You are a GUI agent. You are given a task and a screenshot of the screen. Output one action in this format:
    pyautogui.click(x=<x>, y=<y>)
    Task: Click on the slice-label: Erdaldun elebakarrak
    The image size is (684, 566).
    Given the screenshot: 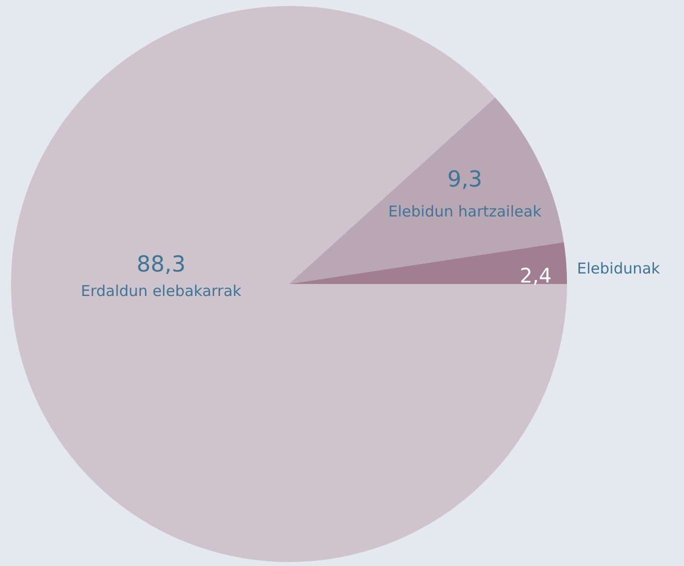 What is the action you would take?
    pyautogui.click(x=161, y=291)
    